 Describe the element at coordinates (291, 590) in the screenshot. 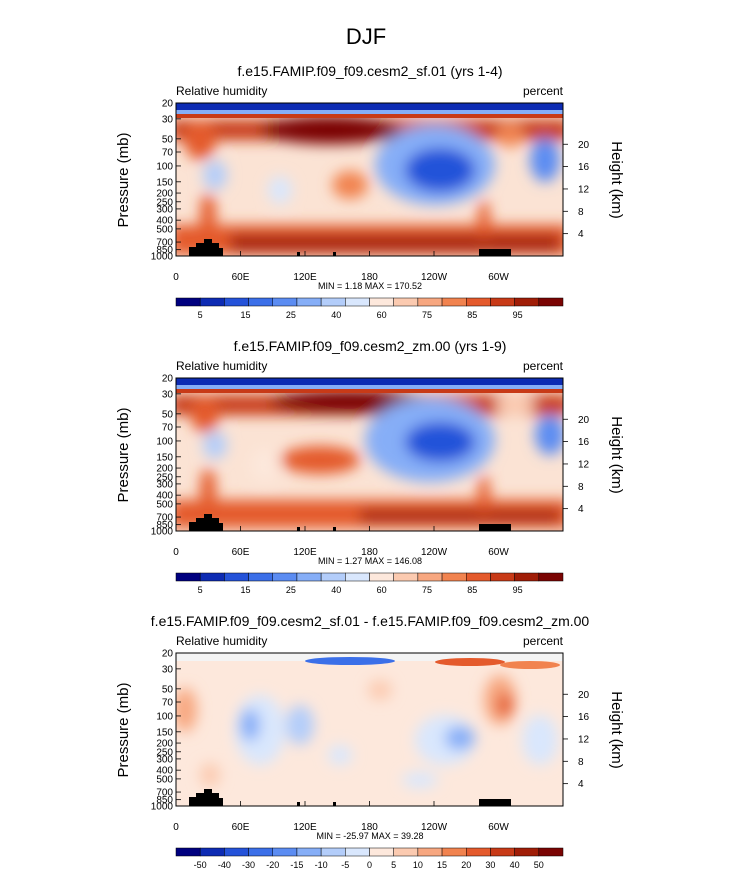

I see `colorbar-label: 25` at that location.